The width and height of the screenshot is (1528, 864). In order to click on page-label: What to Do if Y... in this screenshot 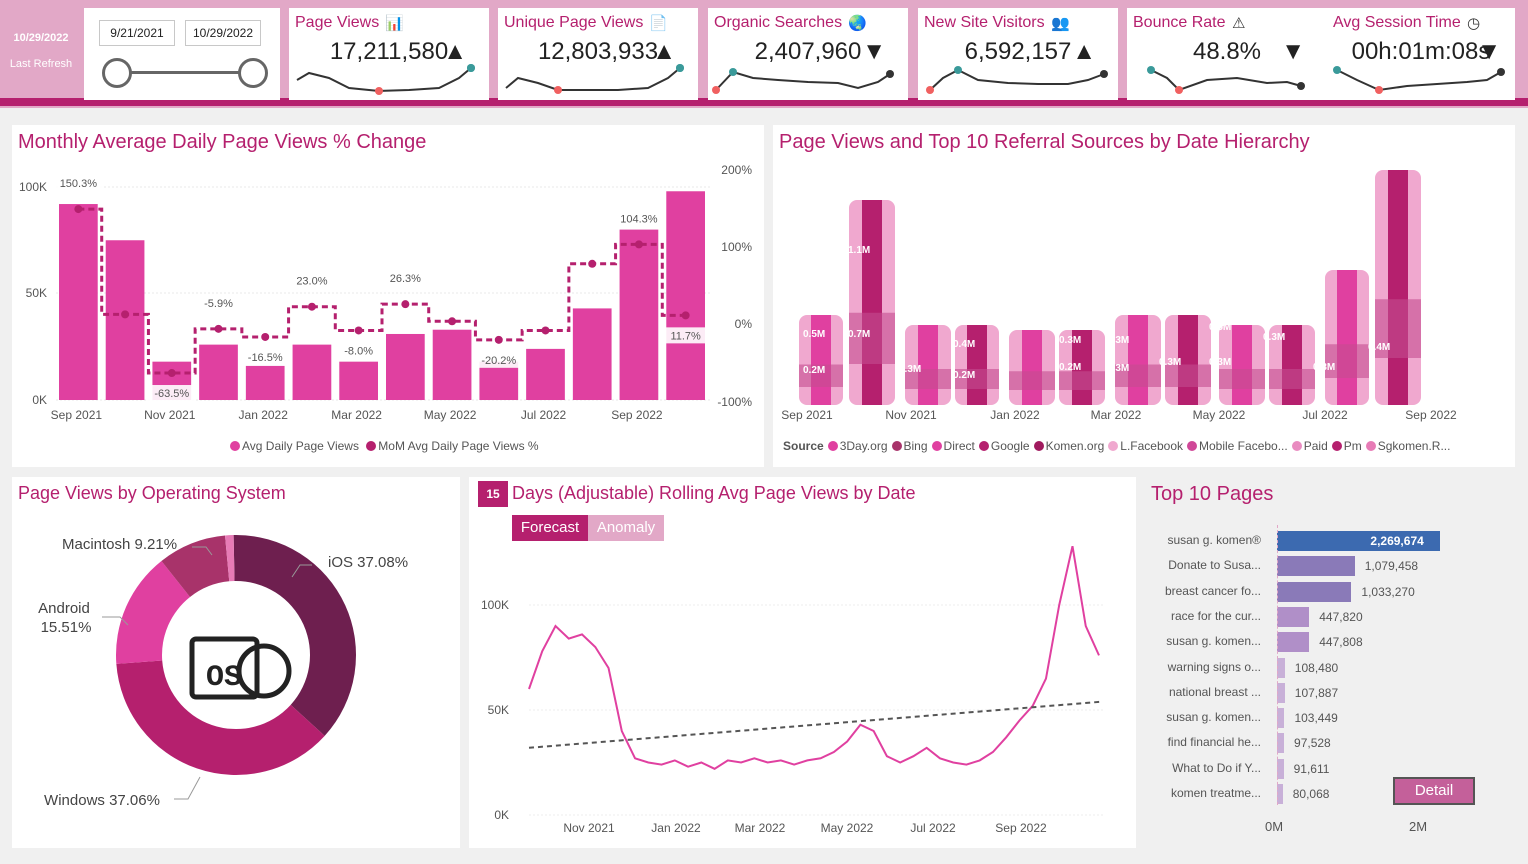, I will do `click(1216, 767)`.